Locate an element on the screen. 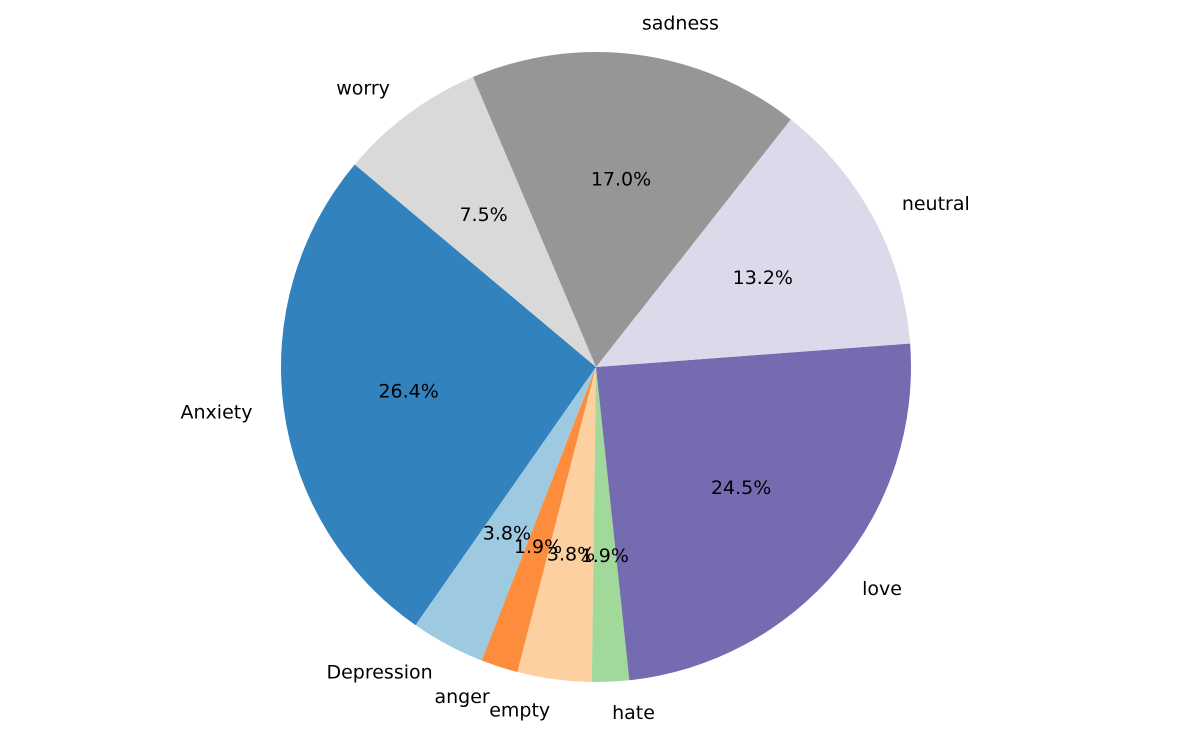 The width and height of the screenshot is (1192, 739). category-label-sadness: sadness is located at coordinates (680, 24).